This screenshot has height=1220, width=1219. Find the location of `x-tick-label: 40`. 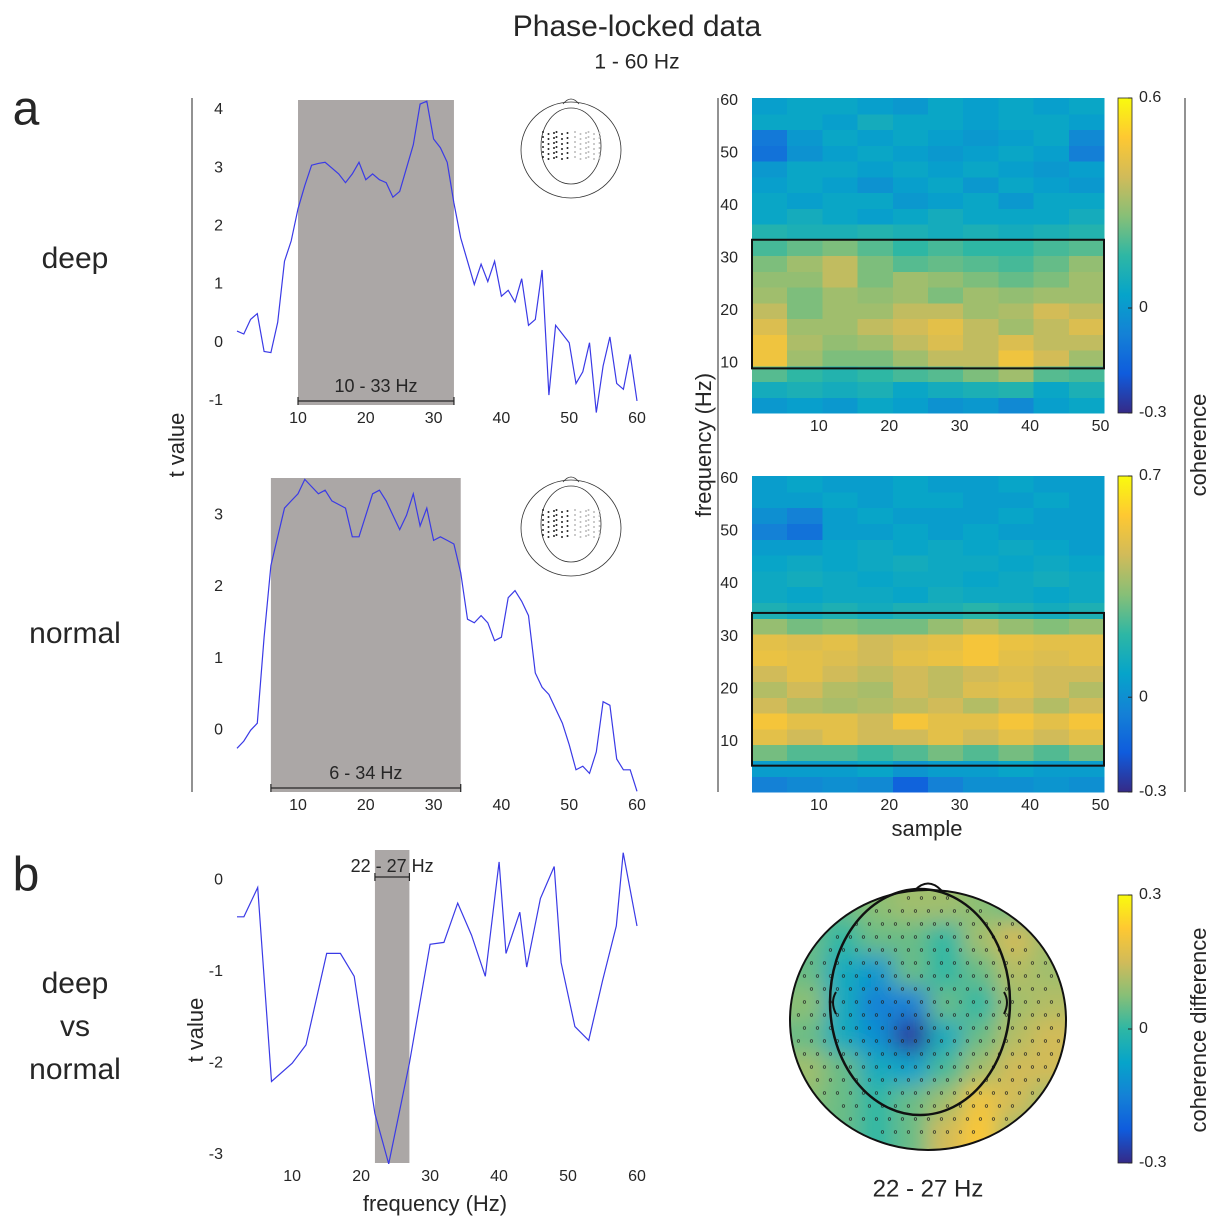

x-tick-label: 40 is located at coordinates (1030, 426).